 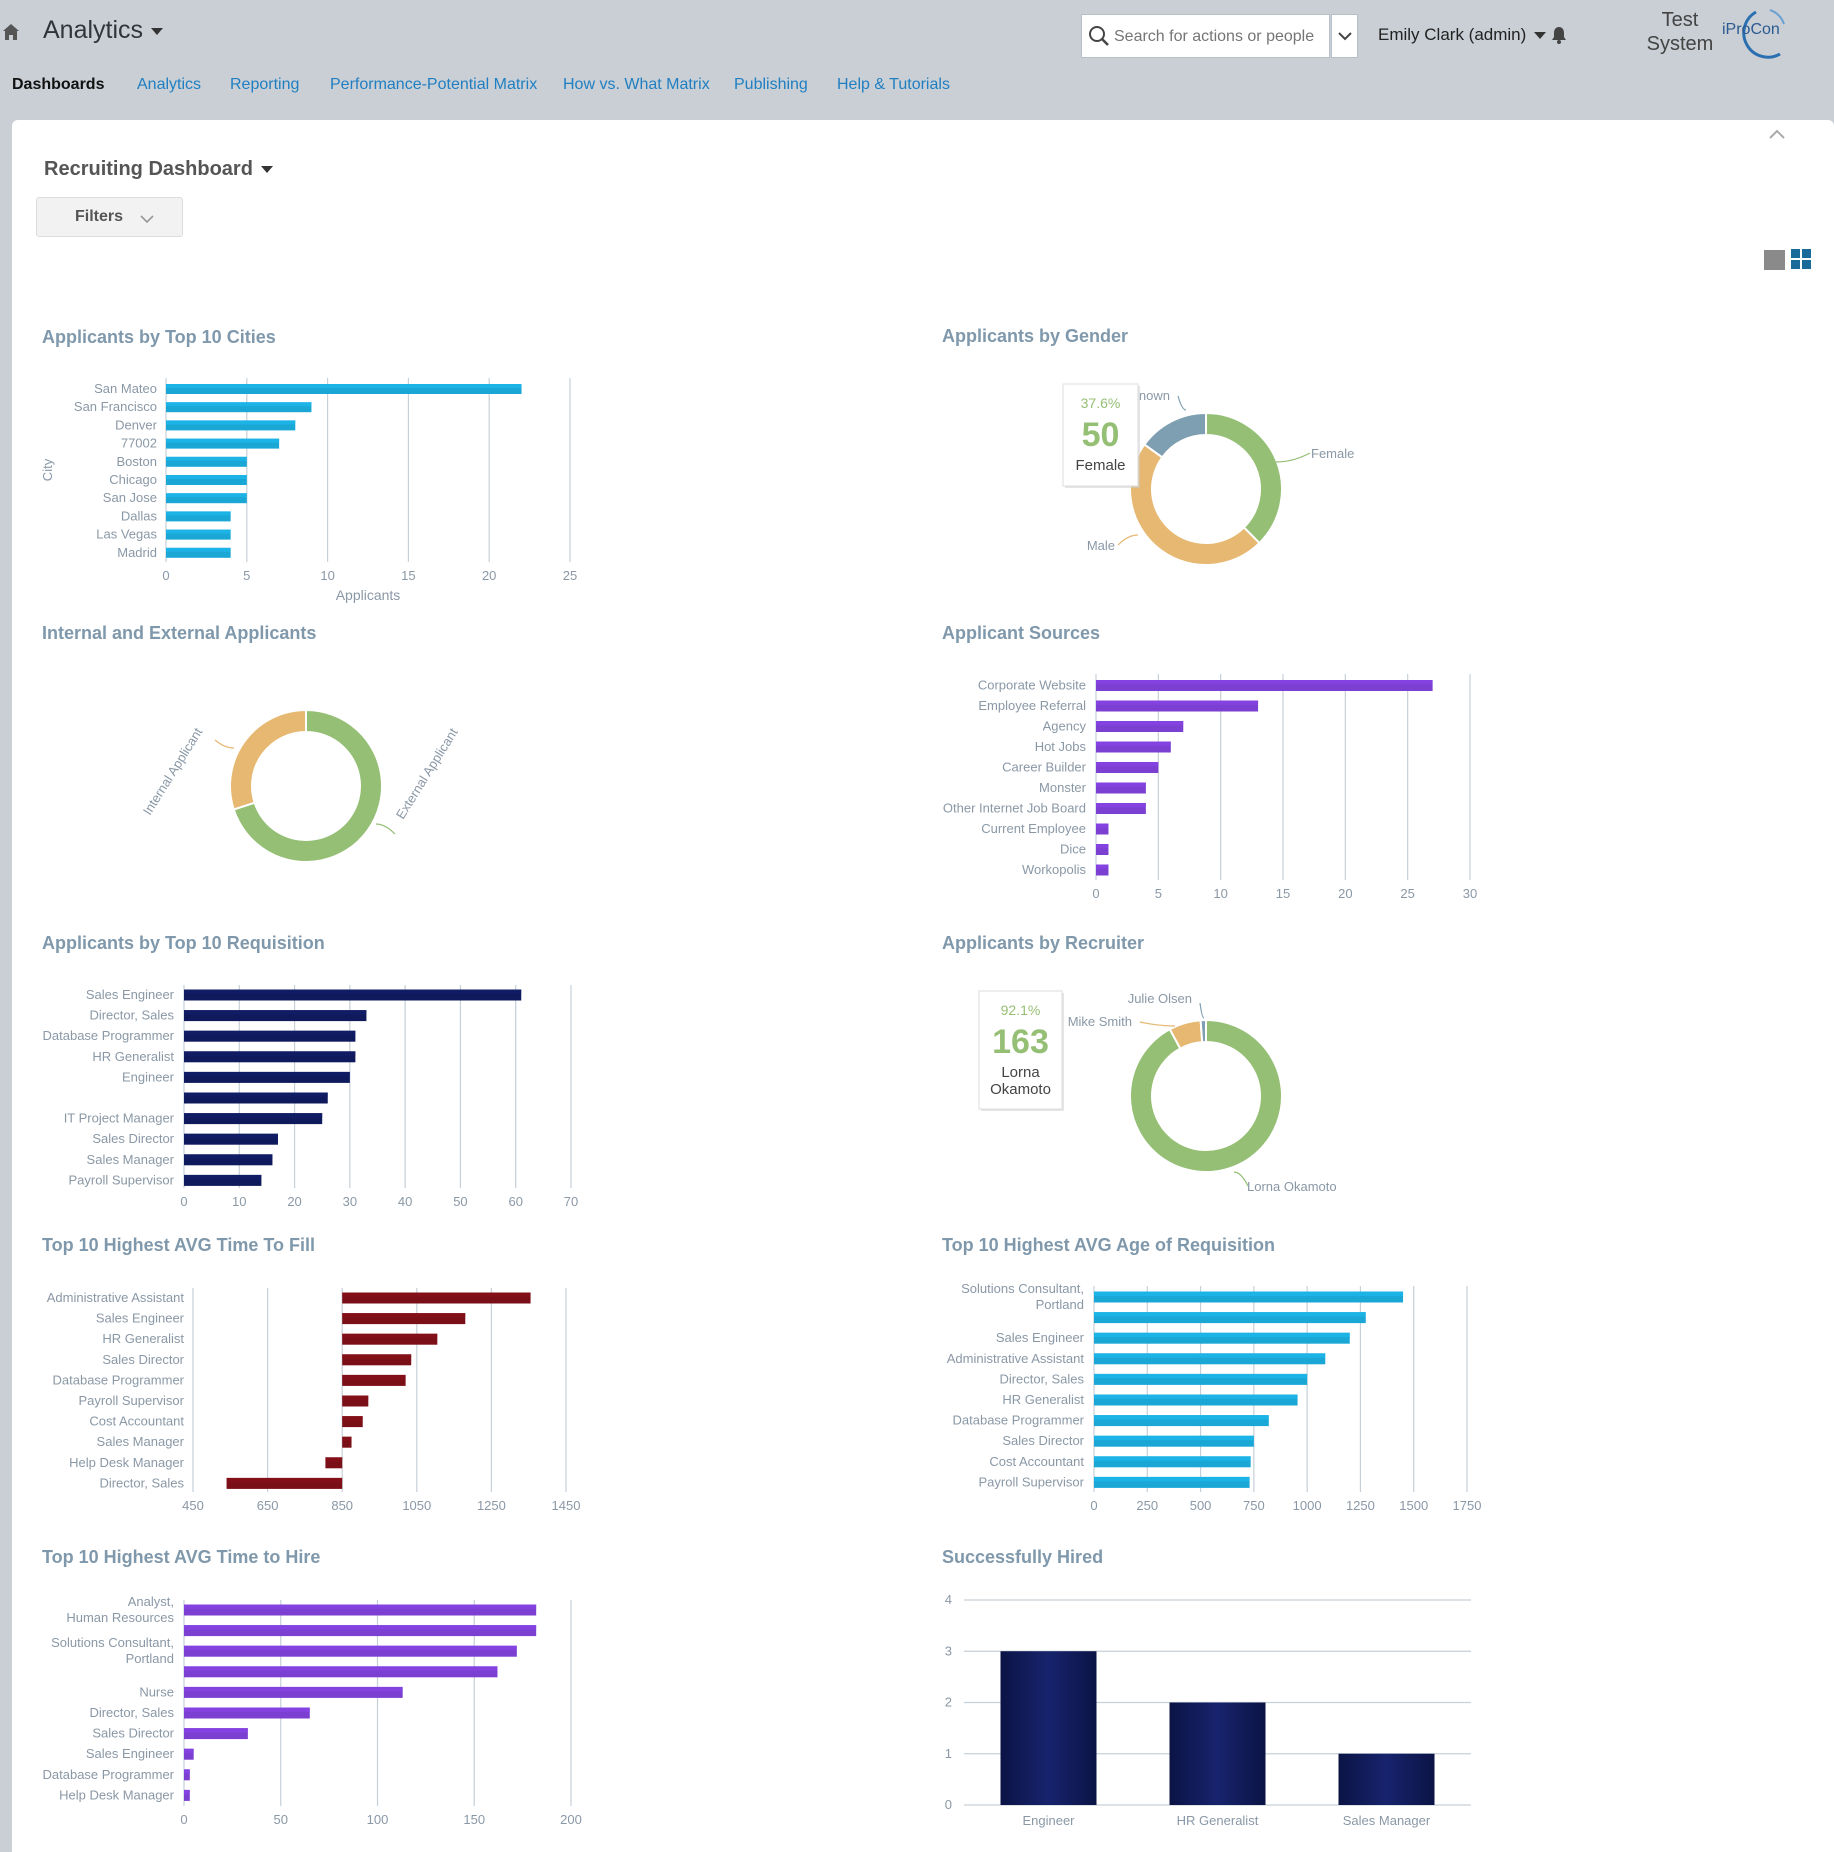 I want to click on widget-title: Applicants by Top 10 Requisition, so click(x=183, y=943).